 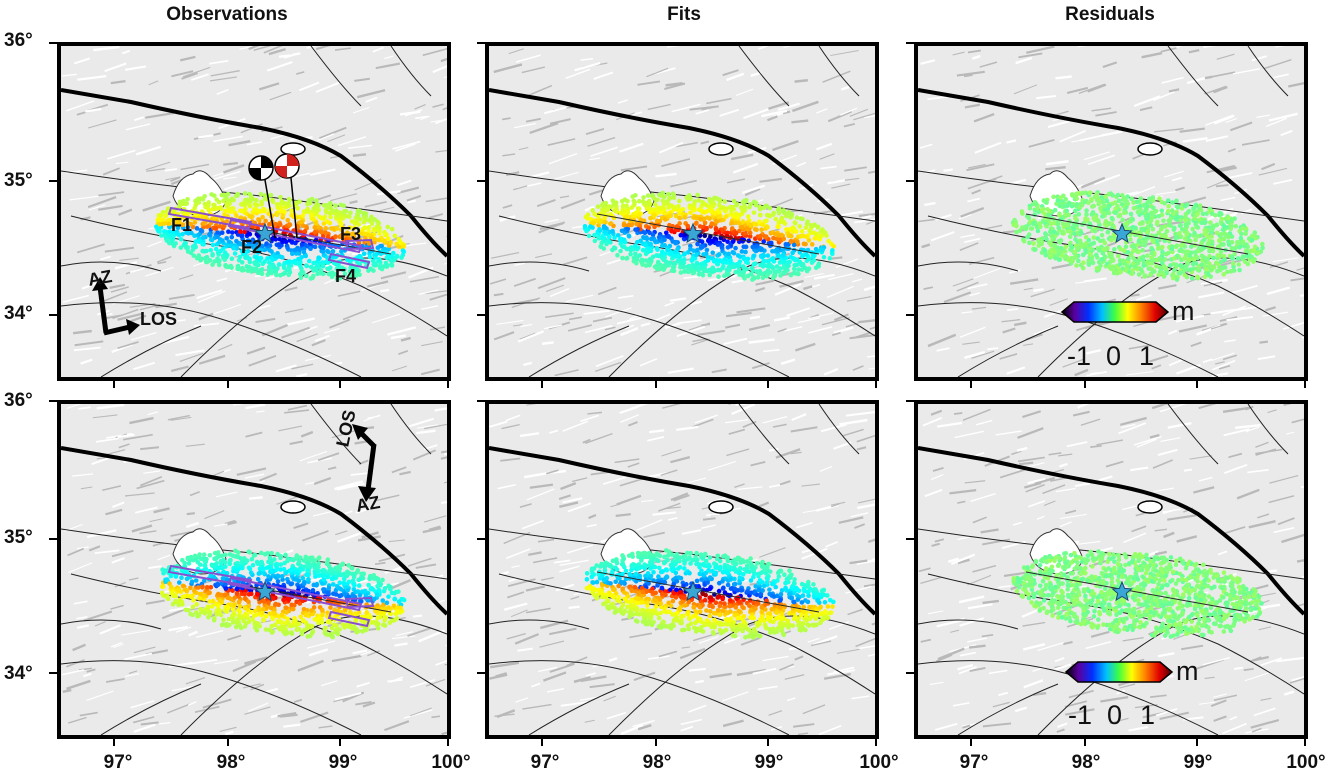 I want to click on panel-observations-top, so click(x=254, y=211).